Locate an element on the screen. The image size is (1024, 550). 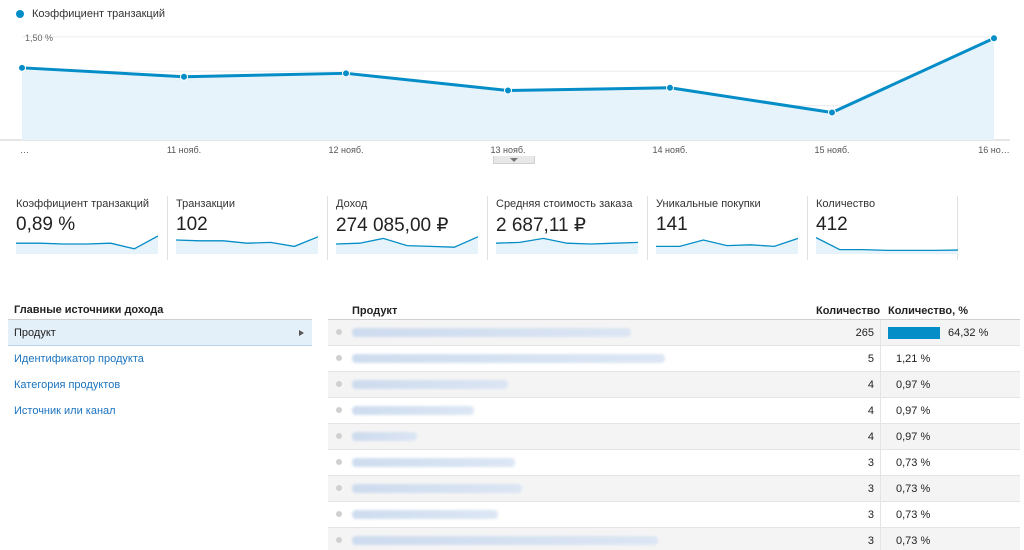
quantity-share-cell: 64,32 % is located at coordinates (968, 333).